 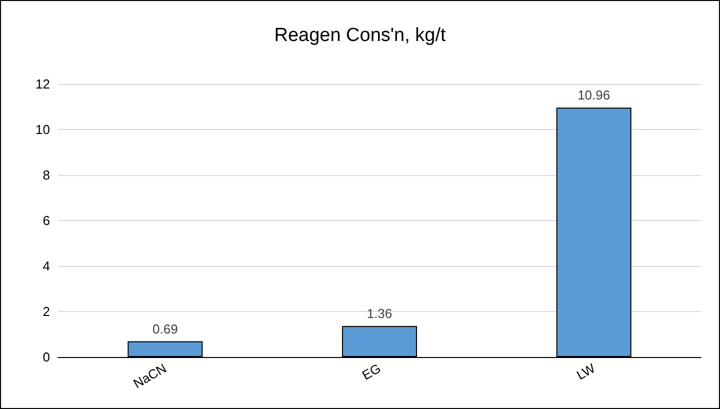 I want to click on y-tick-label: 6, so click(x=46, y=220).